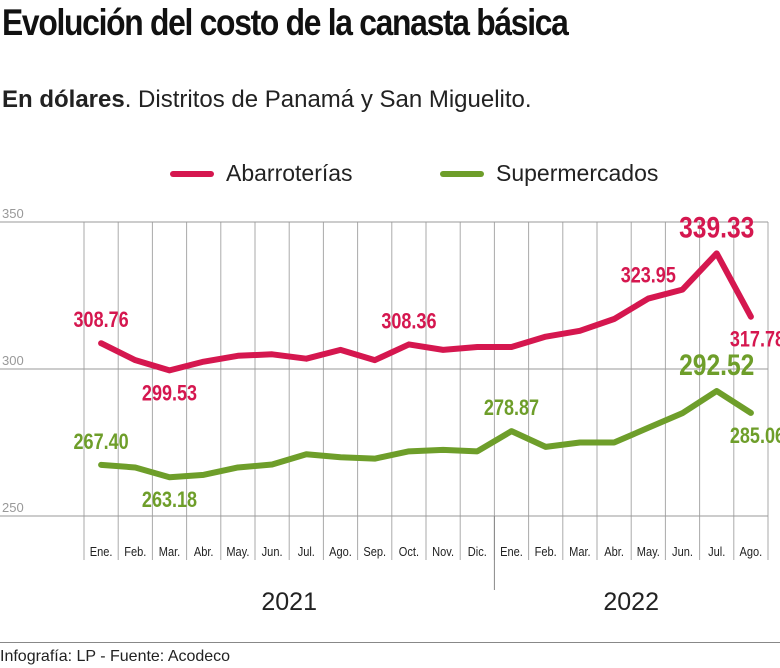 The width and height of the screenshot is (780, 668). I want to click on subtitle-text: . Distritos de Panamá y San Miguelito., so click(328, 99).